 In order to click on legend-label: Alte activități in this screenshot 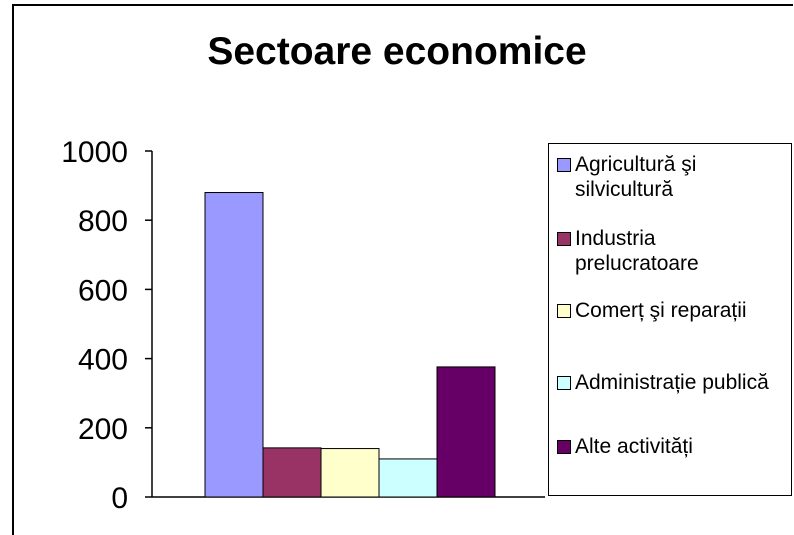, I will do `click(634, 446)`.